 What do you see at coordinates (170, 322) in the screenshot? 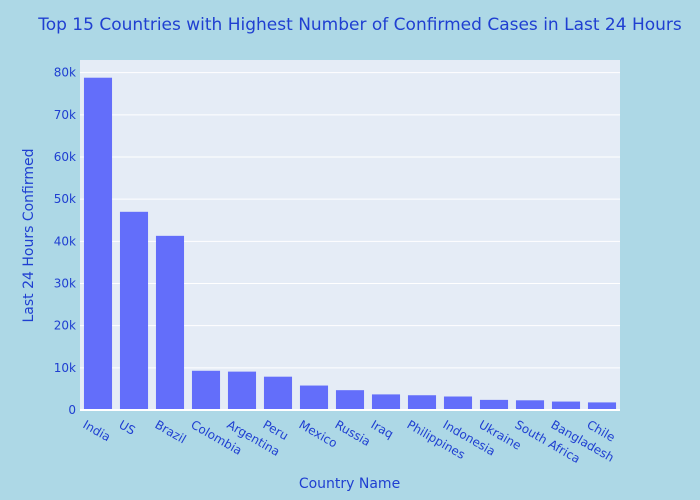
I see `bar-brazil` at bounding box center [170, 322].